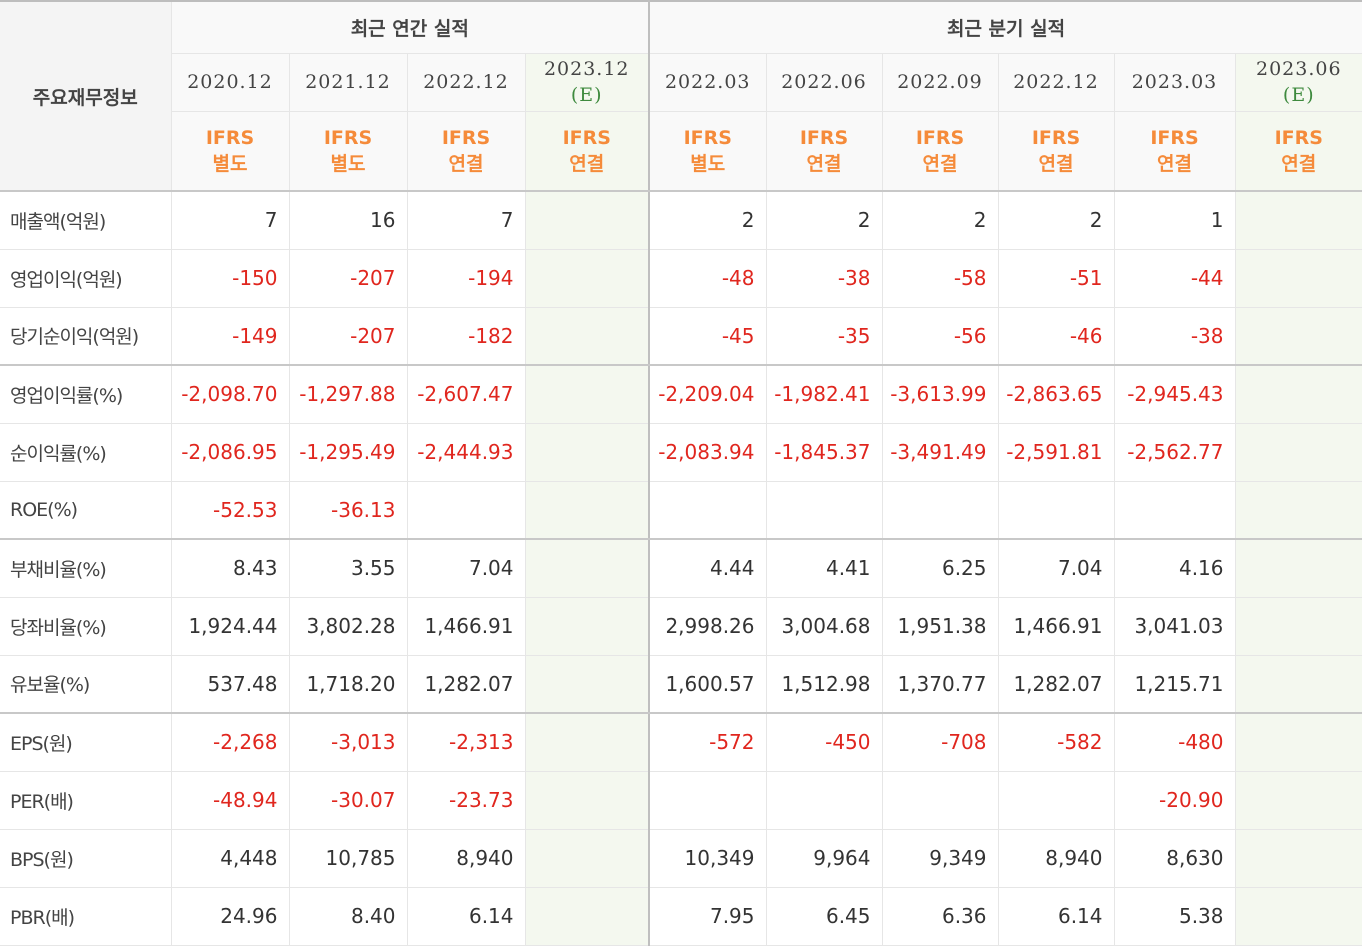 This screenshot has height=946, width=1362. Describe the element at coordinates (86, 800) in the screenshot. I see `row-label: PER(배)` at that location.